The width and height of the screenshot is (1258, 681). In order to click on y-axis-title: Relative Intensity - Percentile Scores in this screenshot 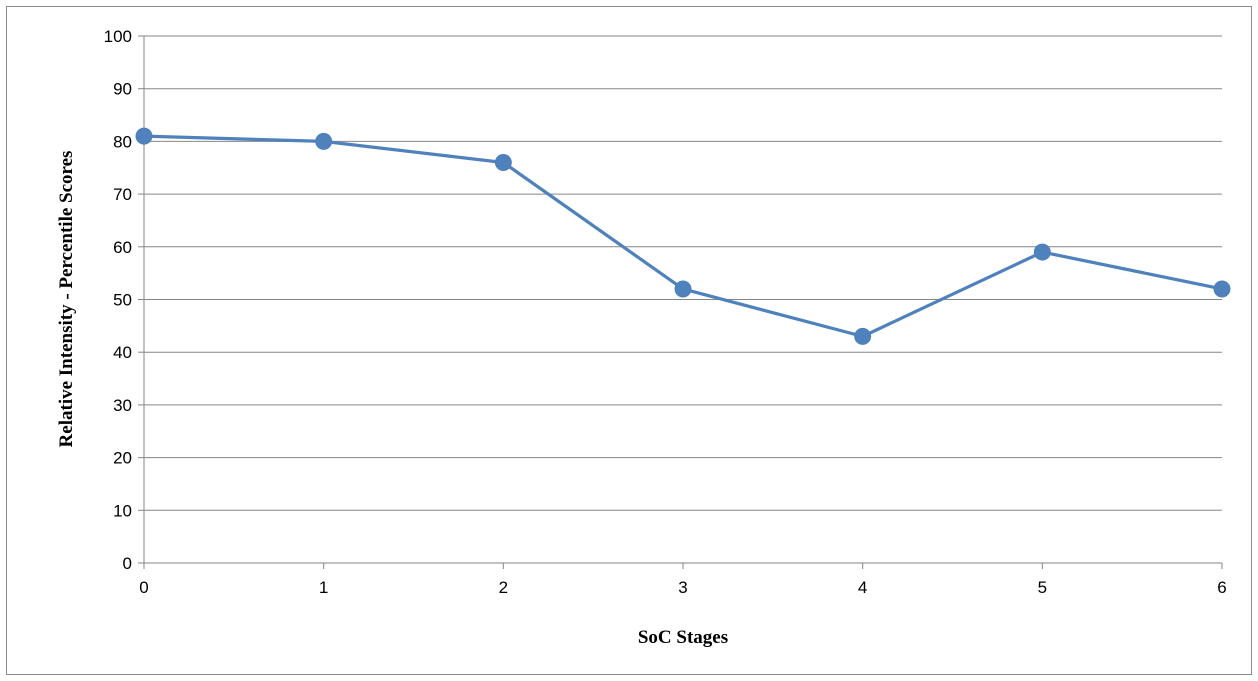, I will do `click(66, 299)`.